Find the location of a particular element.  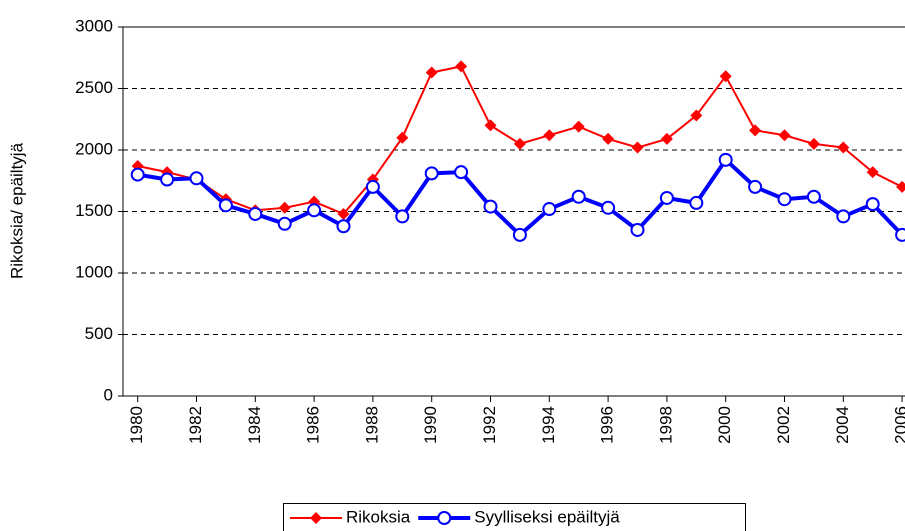

x-tick-label: 2000 is located at coordinates (724, 425).